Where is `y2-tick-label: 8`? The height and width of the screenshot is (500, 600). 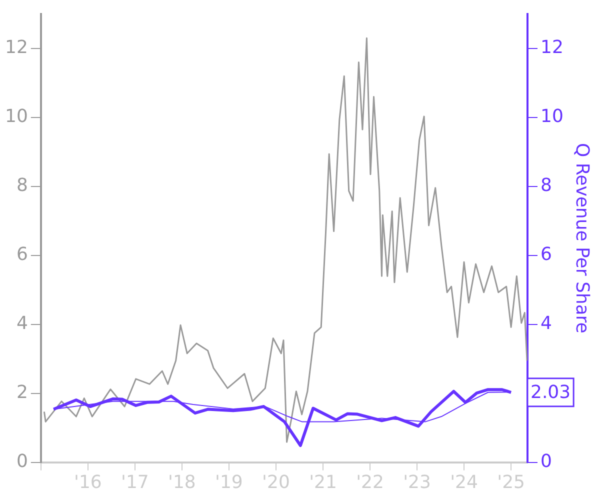 y2-tick-label: 8 is located at coordinates (546, 185).